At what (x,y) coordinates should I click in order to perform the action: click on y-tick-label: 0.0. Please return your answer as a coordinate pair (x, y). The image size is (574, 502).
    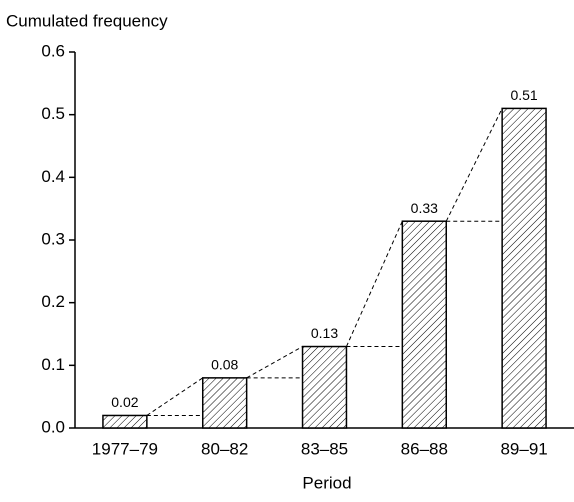
    Looking at the image, I should click on (53, 426).